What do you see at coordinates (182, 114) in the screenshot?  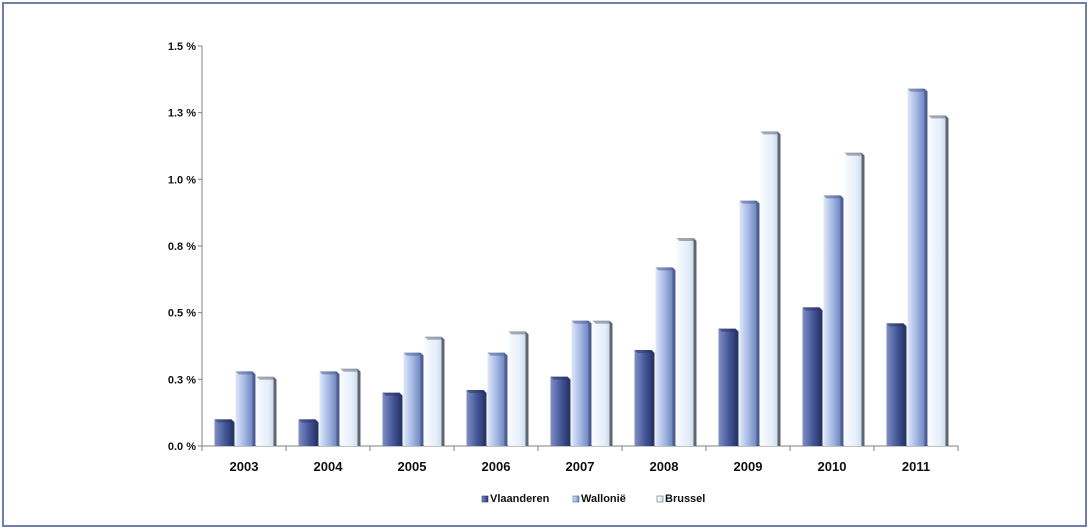 I see `y-tick-label: 1.3 %` at bounding box center [182, 114].